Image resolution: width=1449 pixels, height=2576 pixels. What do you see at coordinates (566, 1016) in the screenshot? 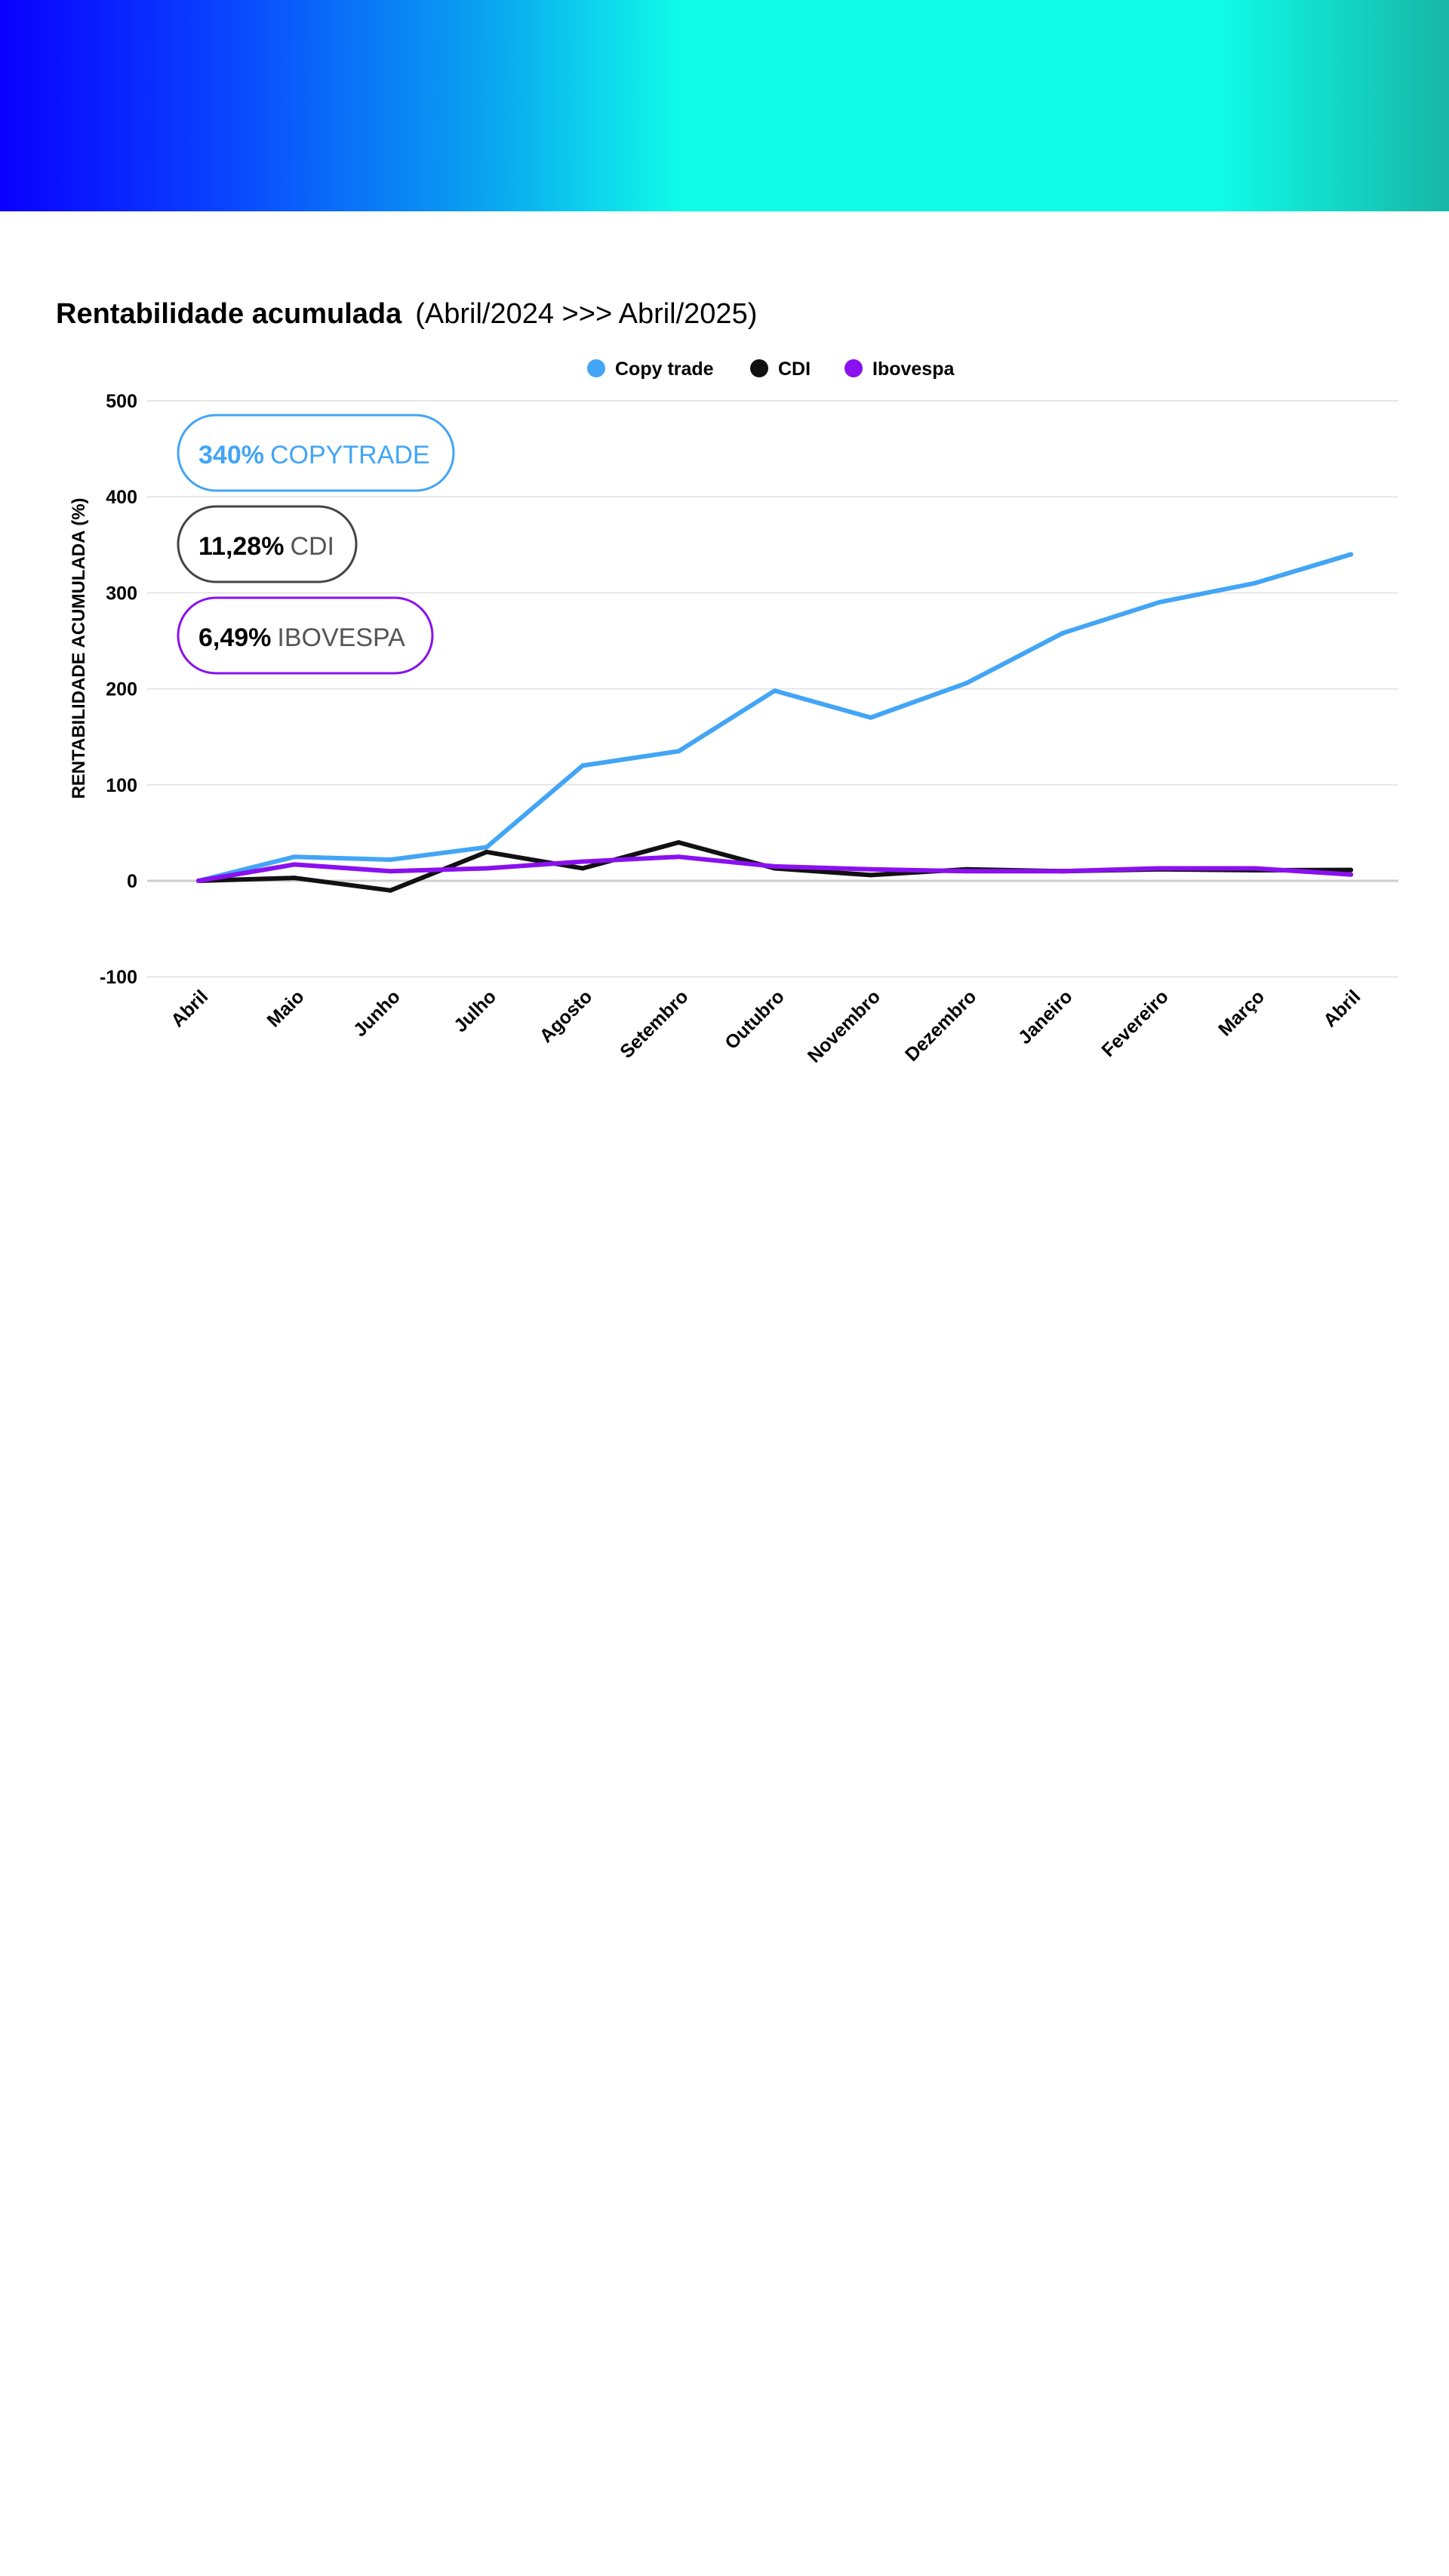
I see `x-tick-label: Agosto` at bounding box center [566, 1016].